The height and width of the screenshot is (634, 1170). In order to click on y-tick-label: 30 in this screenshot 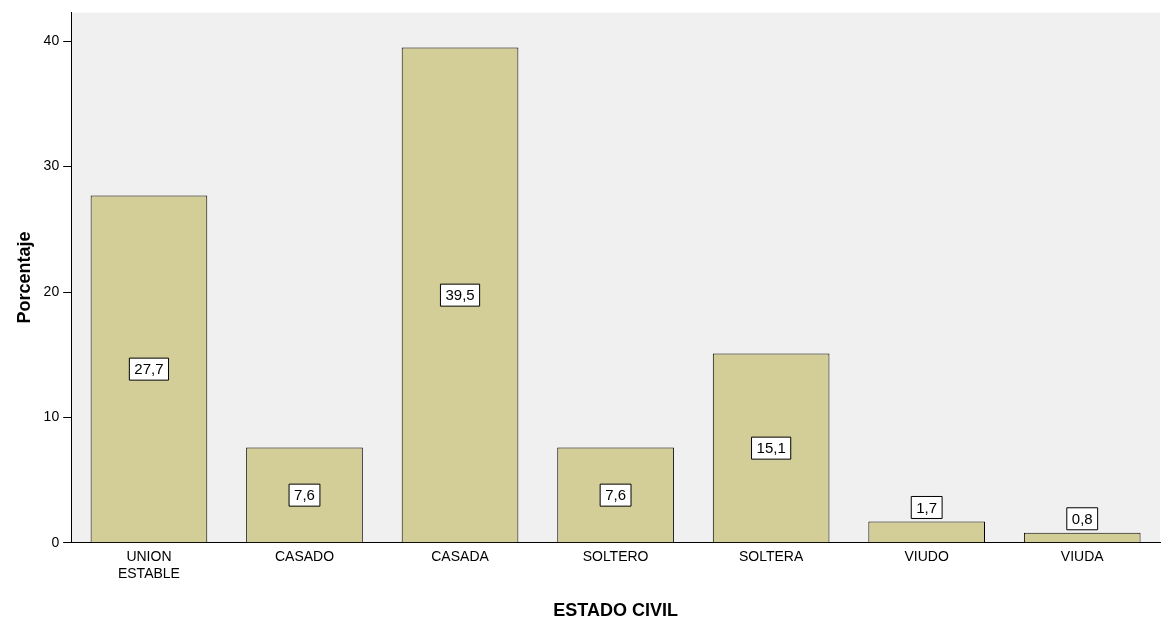, I will do `click(51, 165)`.